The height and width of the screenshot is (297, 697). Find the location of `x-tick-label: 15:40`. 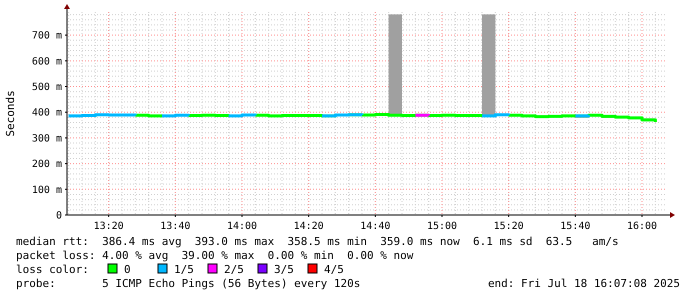

x-tick-label: 15:40 is located at coordinates (575, 226).